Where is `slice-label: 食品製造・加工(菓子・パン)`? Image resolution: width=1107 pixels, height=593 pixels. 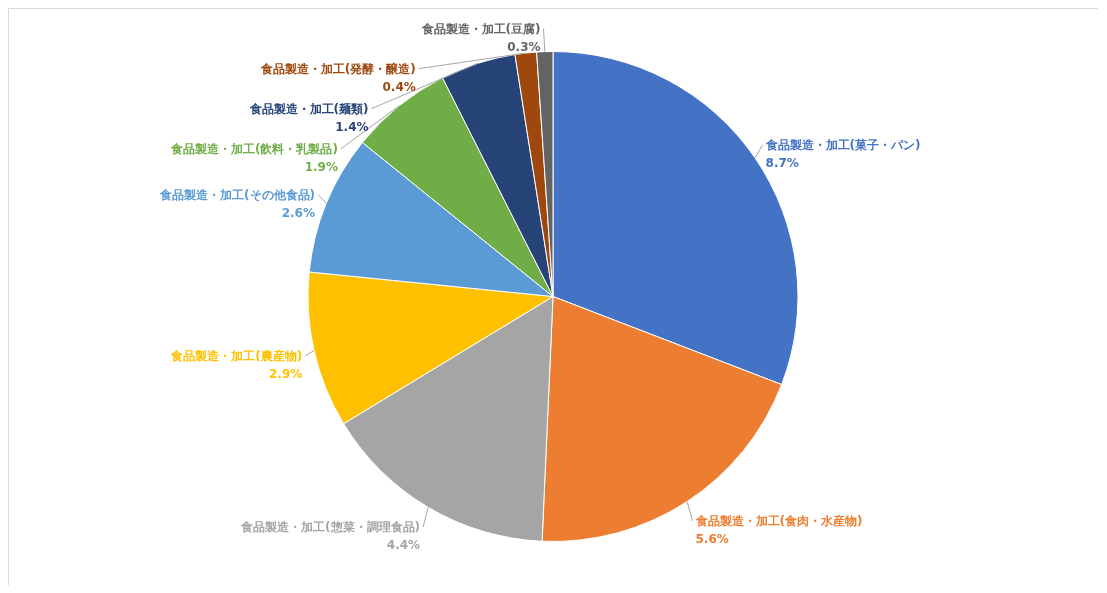
slice-label: 食品製造・加工(菓子・パン) is located at coordinates (842, 144).